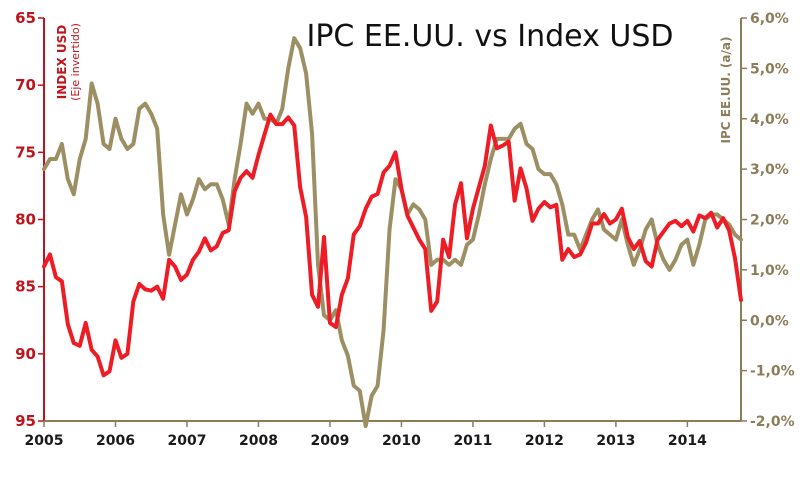  Describe the element at coordinates (687, 441) in the screenshot. I see `x-tick-label: 2014` at that location.